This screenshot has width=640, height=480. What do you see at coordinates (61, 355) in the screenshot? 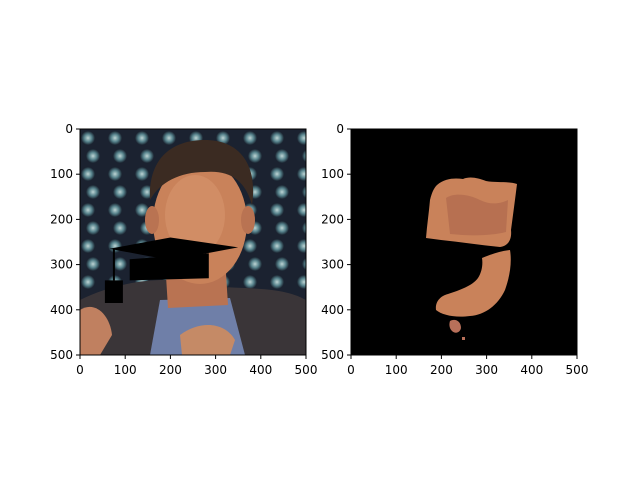
I see `left-y-tick-label: 500` at bounding box center [61, 355].